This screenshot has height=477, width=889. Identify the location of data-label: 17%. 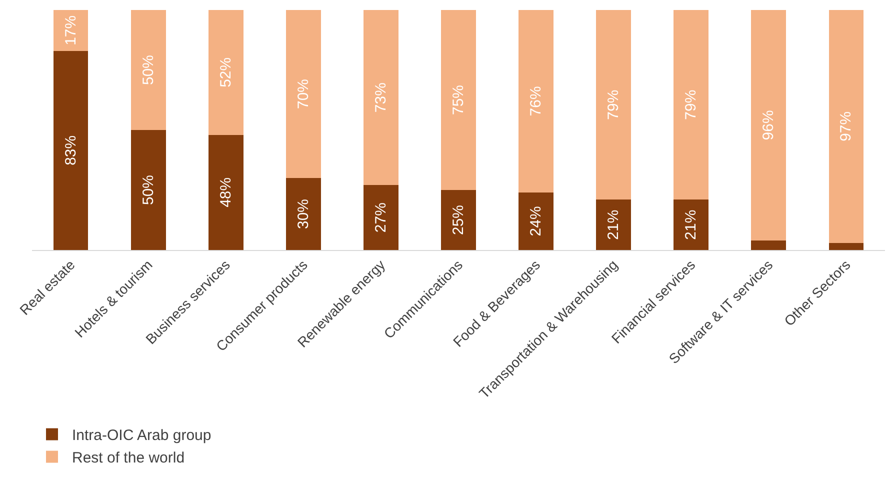
(71, 30).